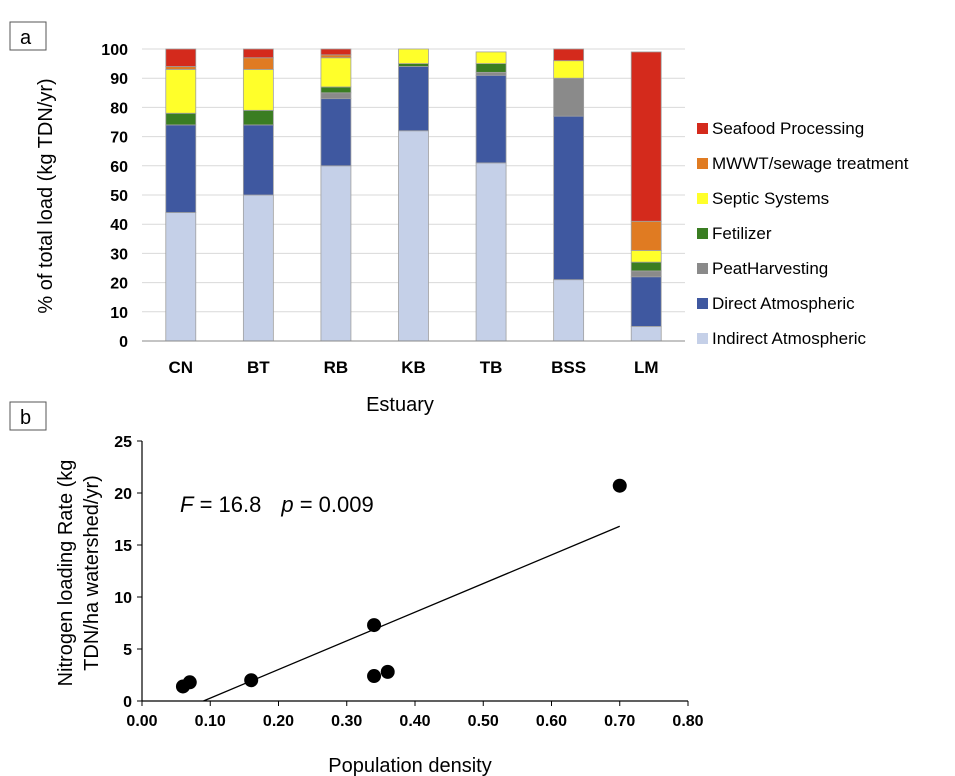 The height and width of the screenshot is (776, 955). Describe the element at coordinates (788, 128) in the screenshot. I see `legend-label-seafood-processing: Seafood Processing` at that location.